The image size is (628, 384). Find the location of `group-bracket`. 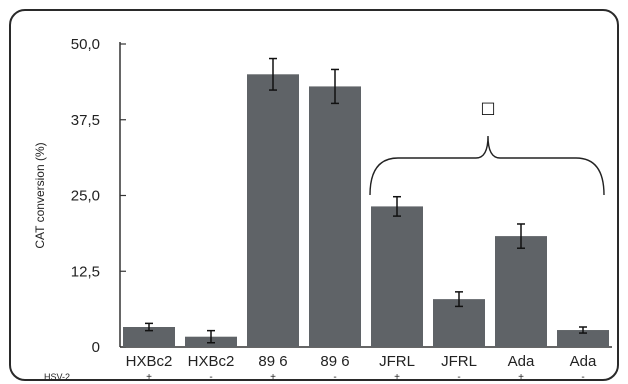

group-bracket is located at coordinates (487, 165).